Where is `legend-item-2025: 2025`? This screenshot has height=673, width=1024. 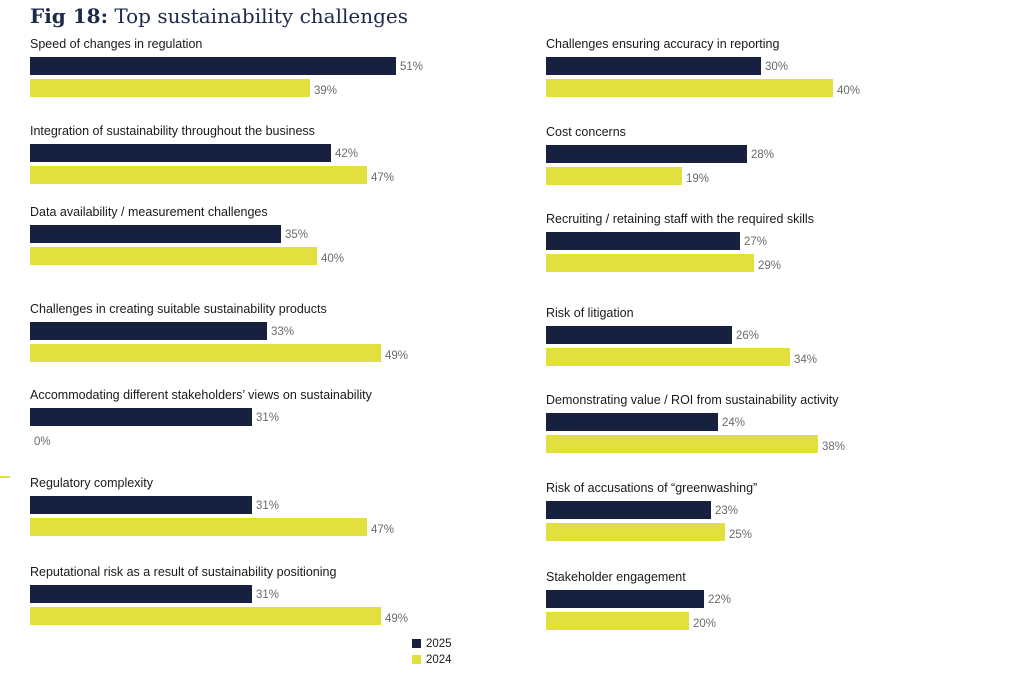
legend-item-2025: 2025 is located at coordinates (432, 643).